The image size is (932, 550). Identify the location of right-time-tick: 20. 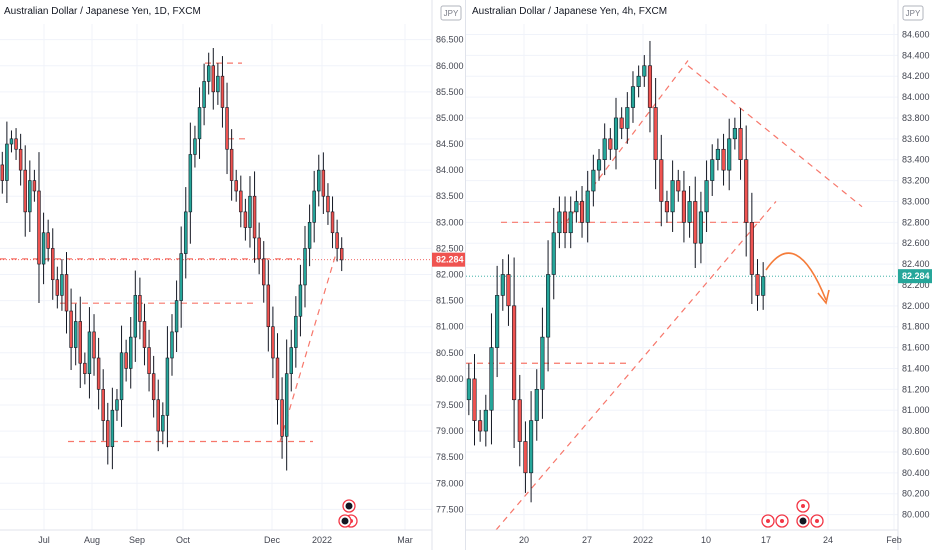
(524, 540).